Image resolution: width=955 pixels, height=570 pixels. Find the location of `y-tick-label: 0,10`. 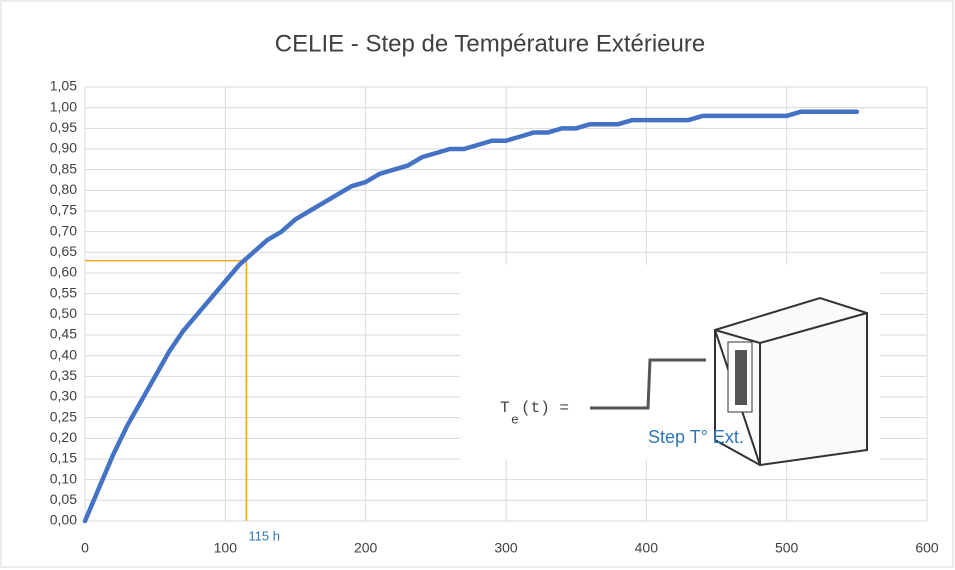

y-tick-label: 0,10 is located at coordinates (63, 478).